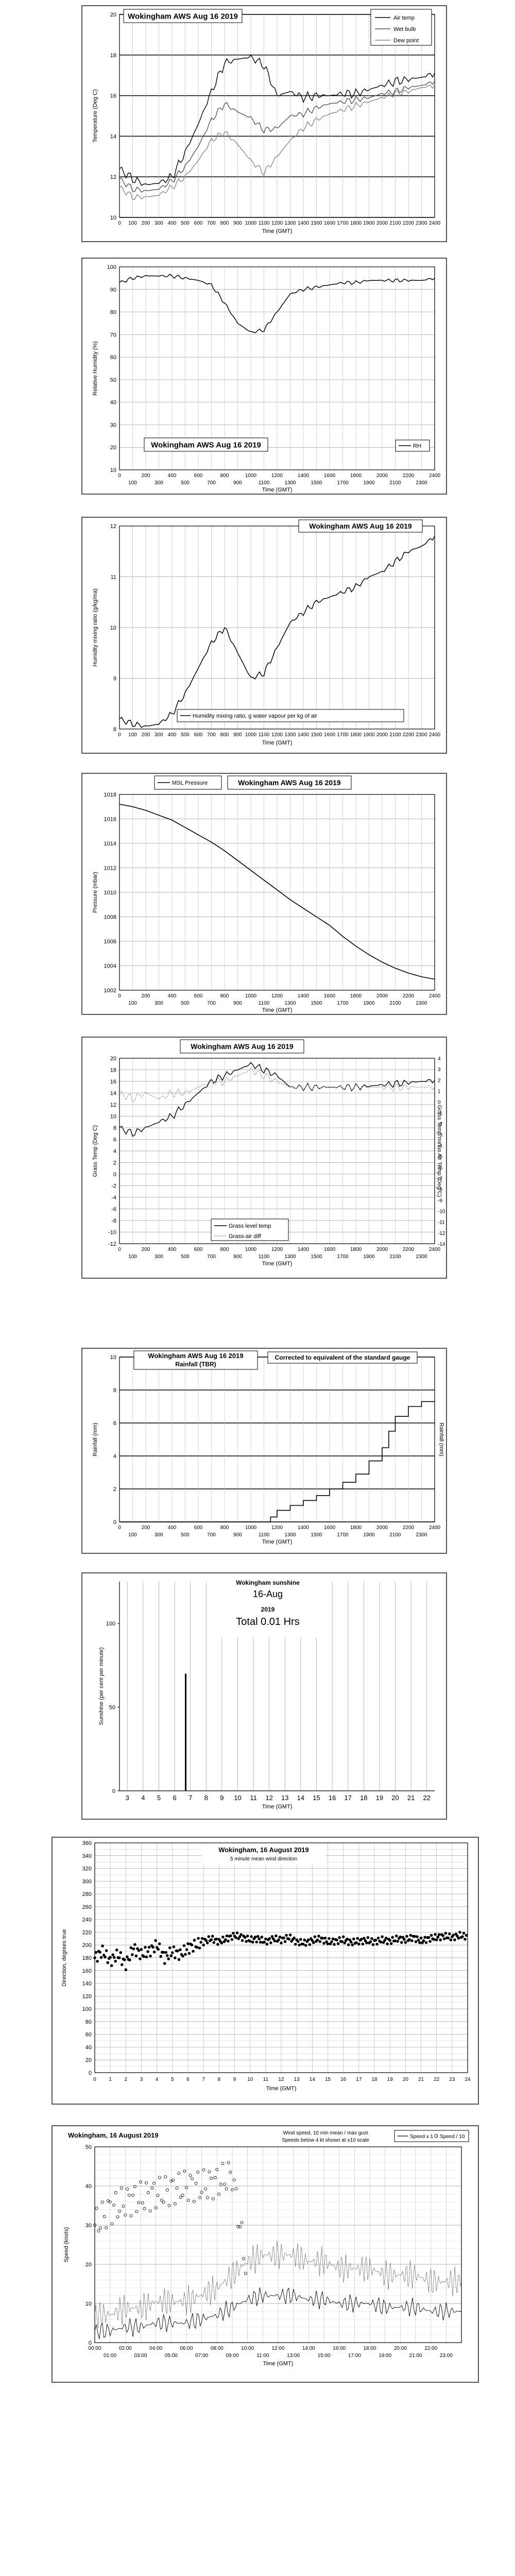 This screenshot has width=515, height=2576. I want to click on y-tick-label-right: 3, so click(439, 1070).